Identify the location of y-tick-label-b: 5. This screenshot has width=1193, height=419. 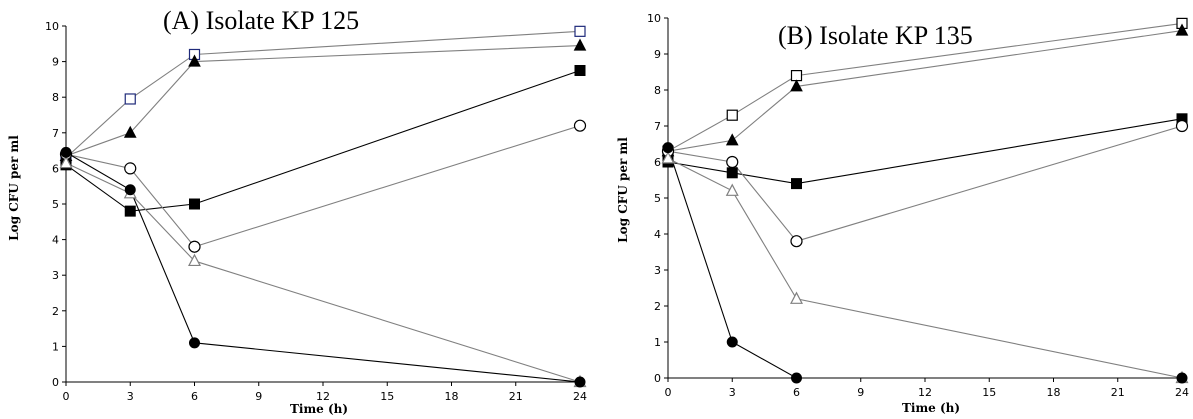
(657, 198).